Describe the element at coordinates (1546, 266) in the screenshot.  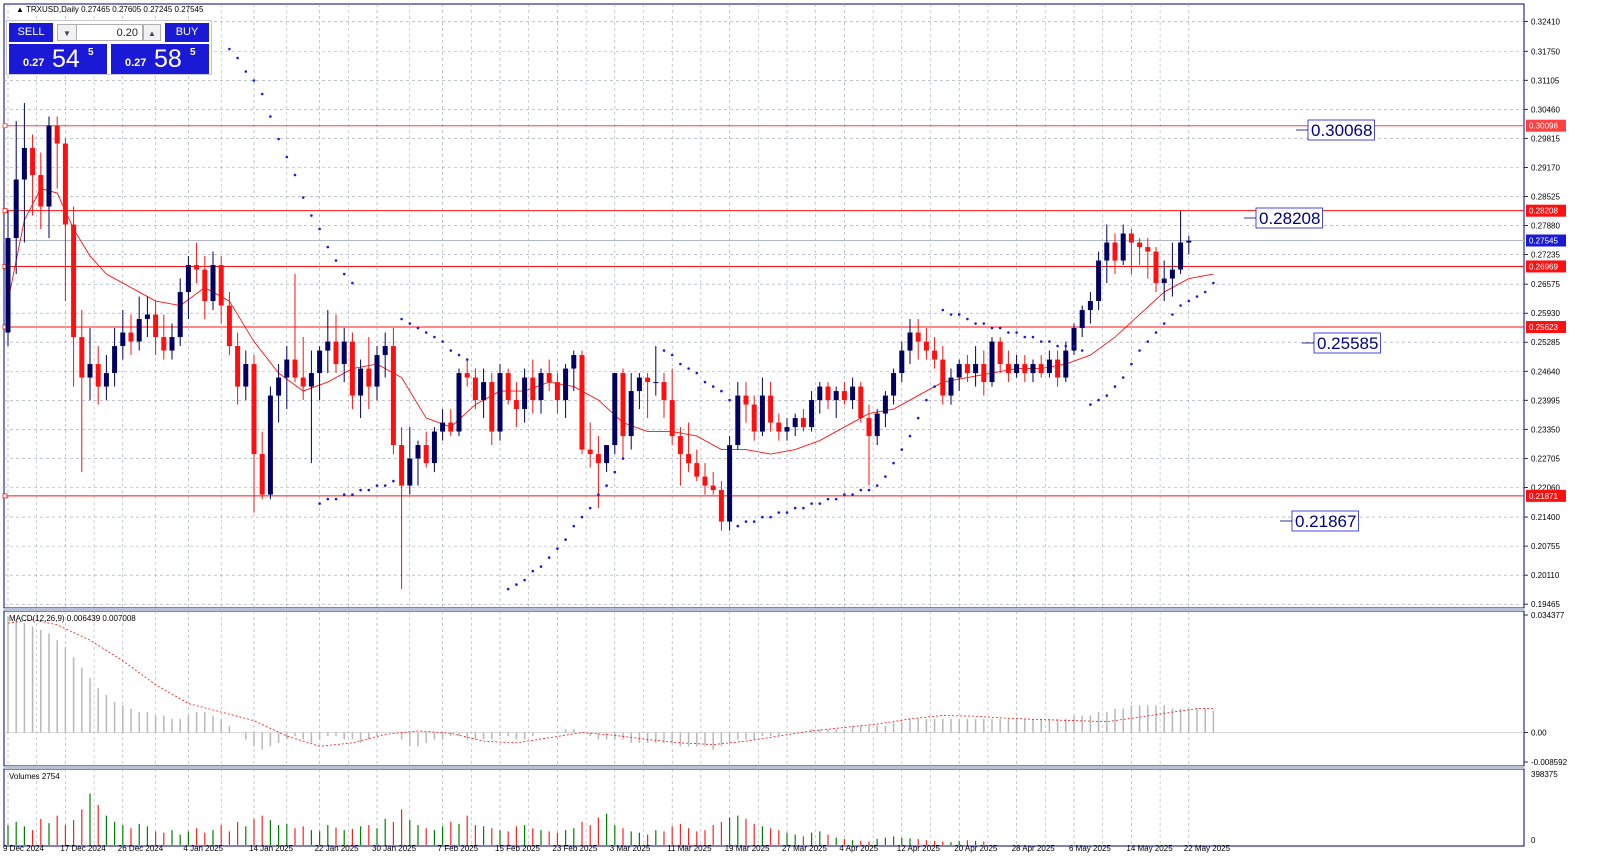
I see `price-tag` at that location.